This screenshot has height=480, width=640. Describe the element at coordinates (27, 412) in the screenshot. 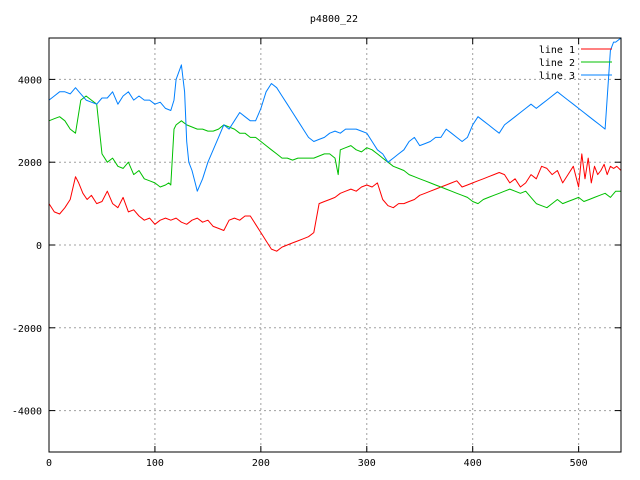

I see `y-tick-label: -4000` at that location.